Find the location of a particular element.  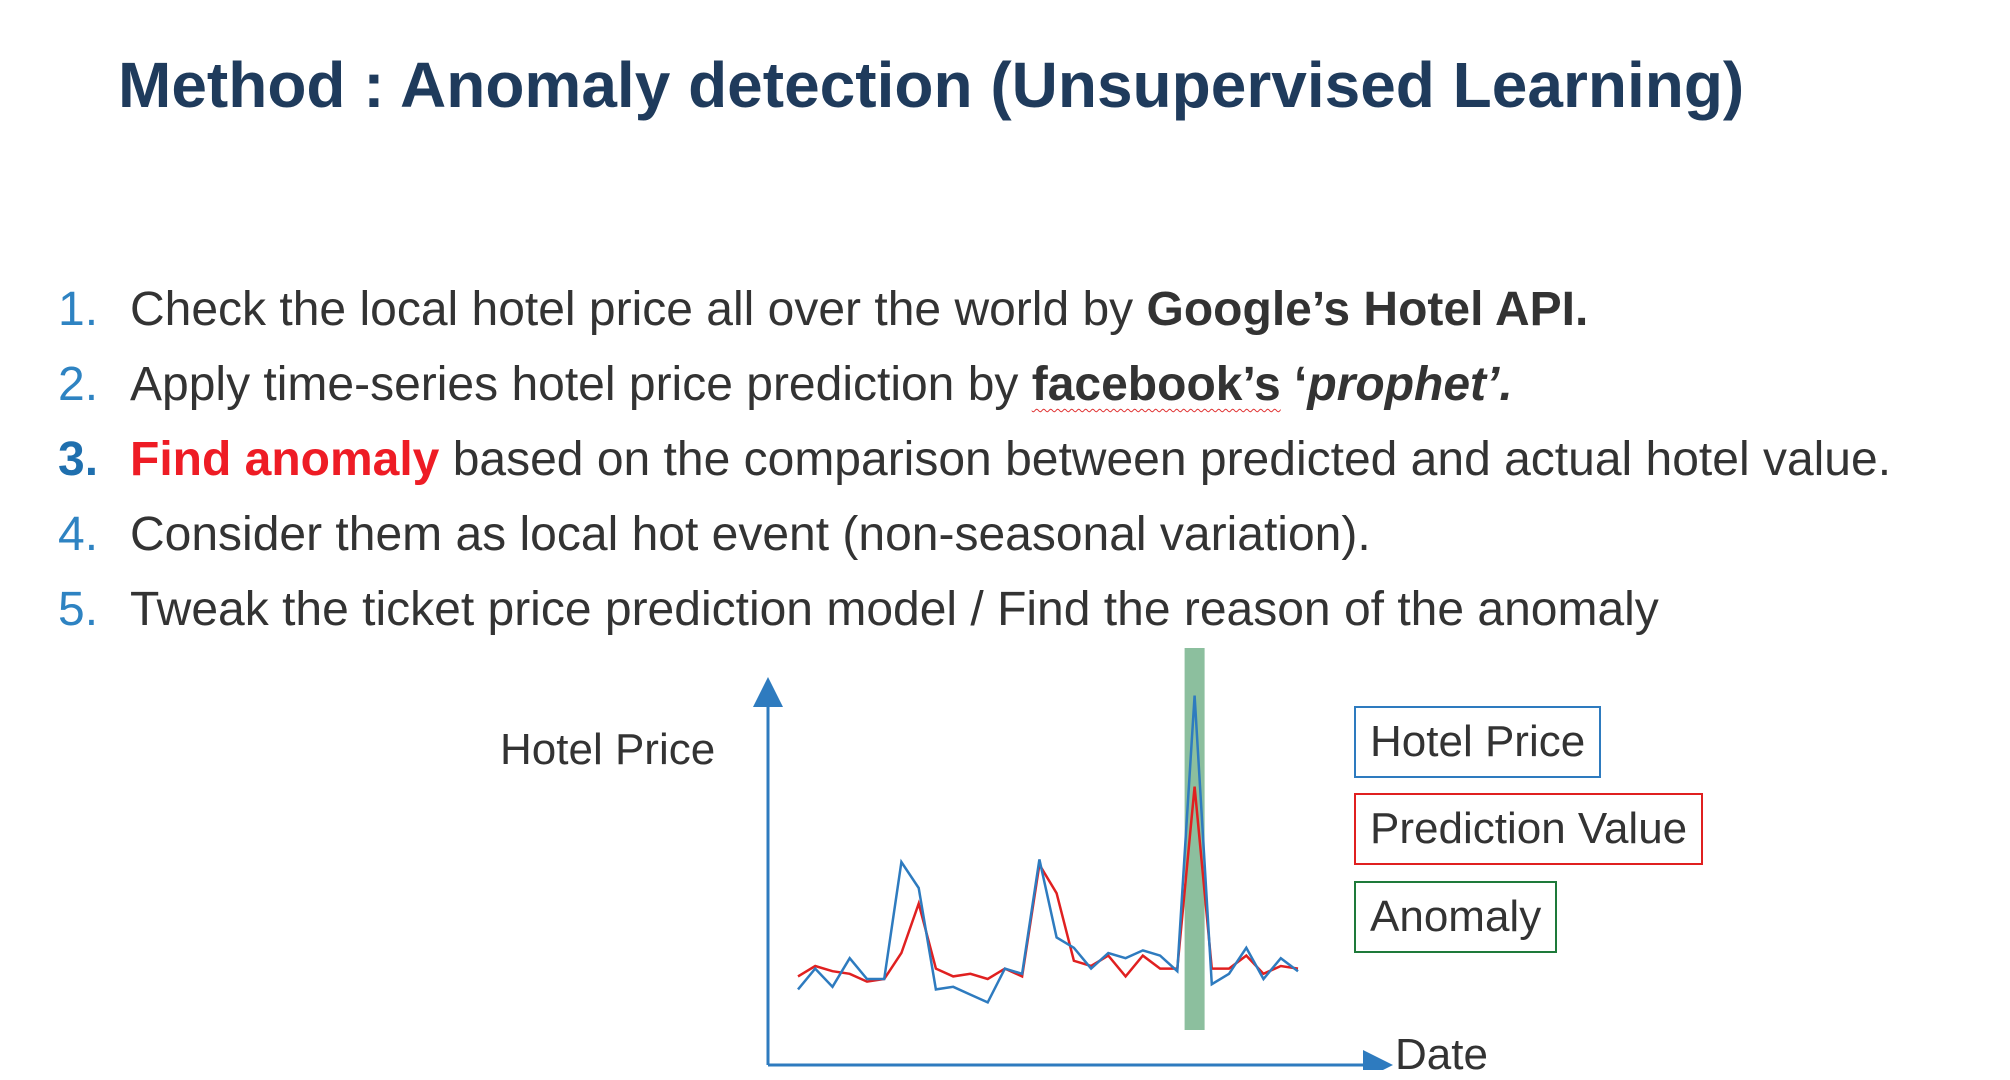

legend-anomaly: Anomaly is located at coordinates (1456, 917).